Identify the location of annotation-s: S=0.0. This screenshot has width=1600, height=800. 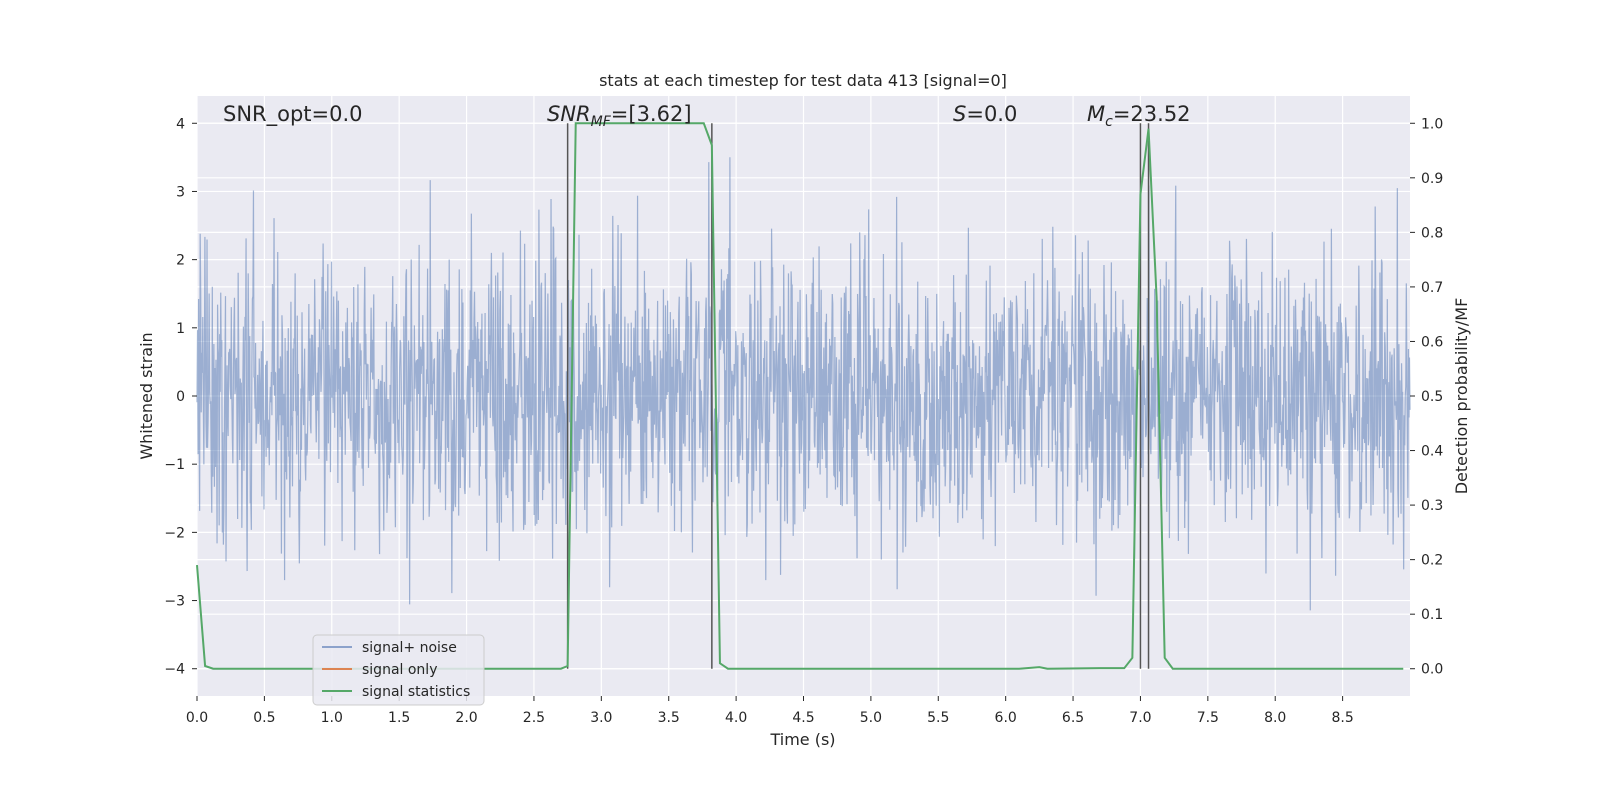
(985, 114).